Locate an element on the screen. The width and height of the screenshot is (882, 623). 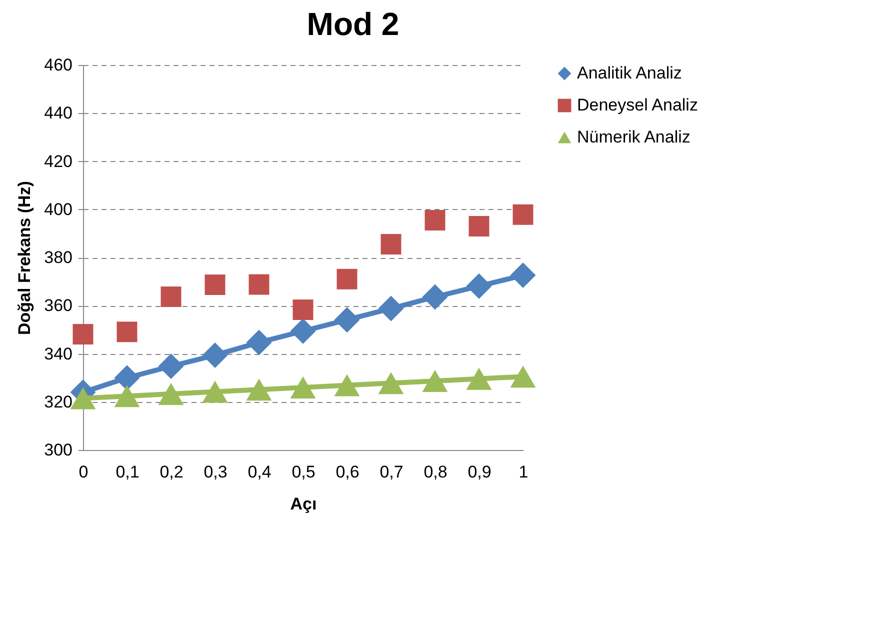
legend-label: Analitik Analiz is located at coordinates (629, 73).